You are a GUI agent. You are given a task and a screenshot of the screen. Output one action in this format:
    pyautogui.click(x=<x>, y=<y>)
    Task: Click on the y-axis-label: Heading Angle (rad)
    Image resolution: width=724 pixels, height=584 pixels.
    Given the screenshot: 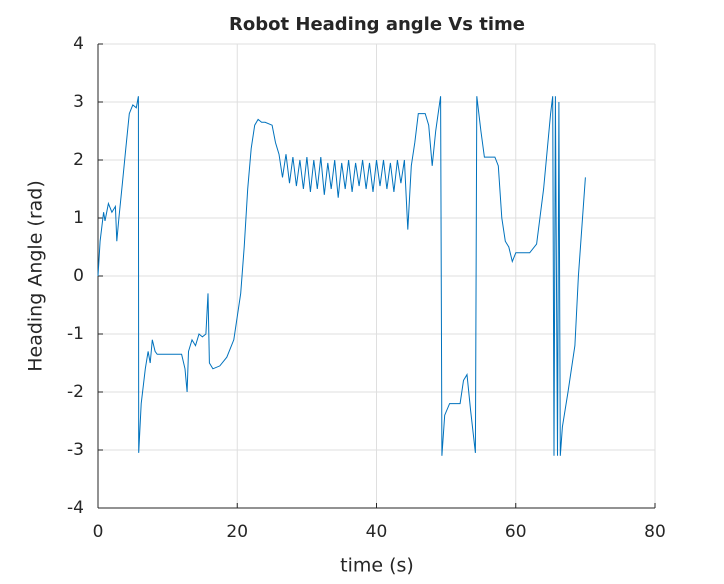 What is the action you would take?
    pyautogui.click(x=36, y=276)
    